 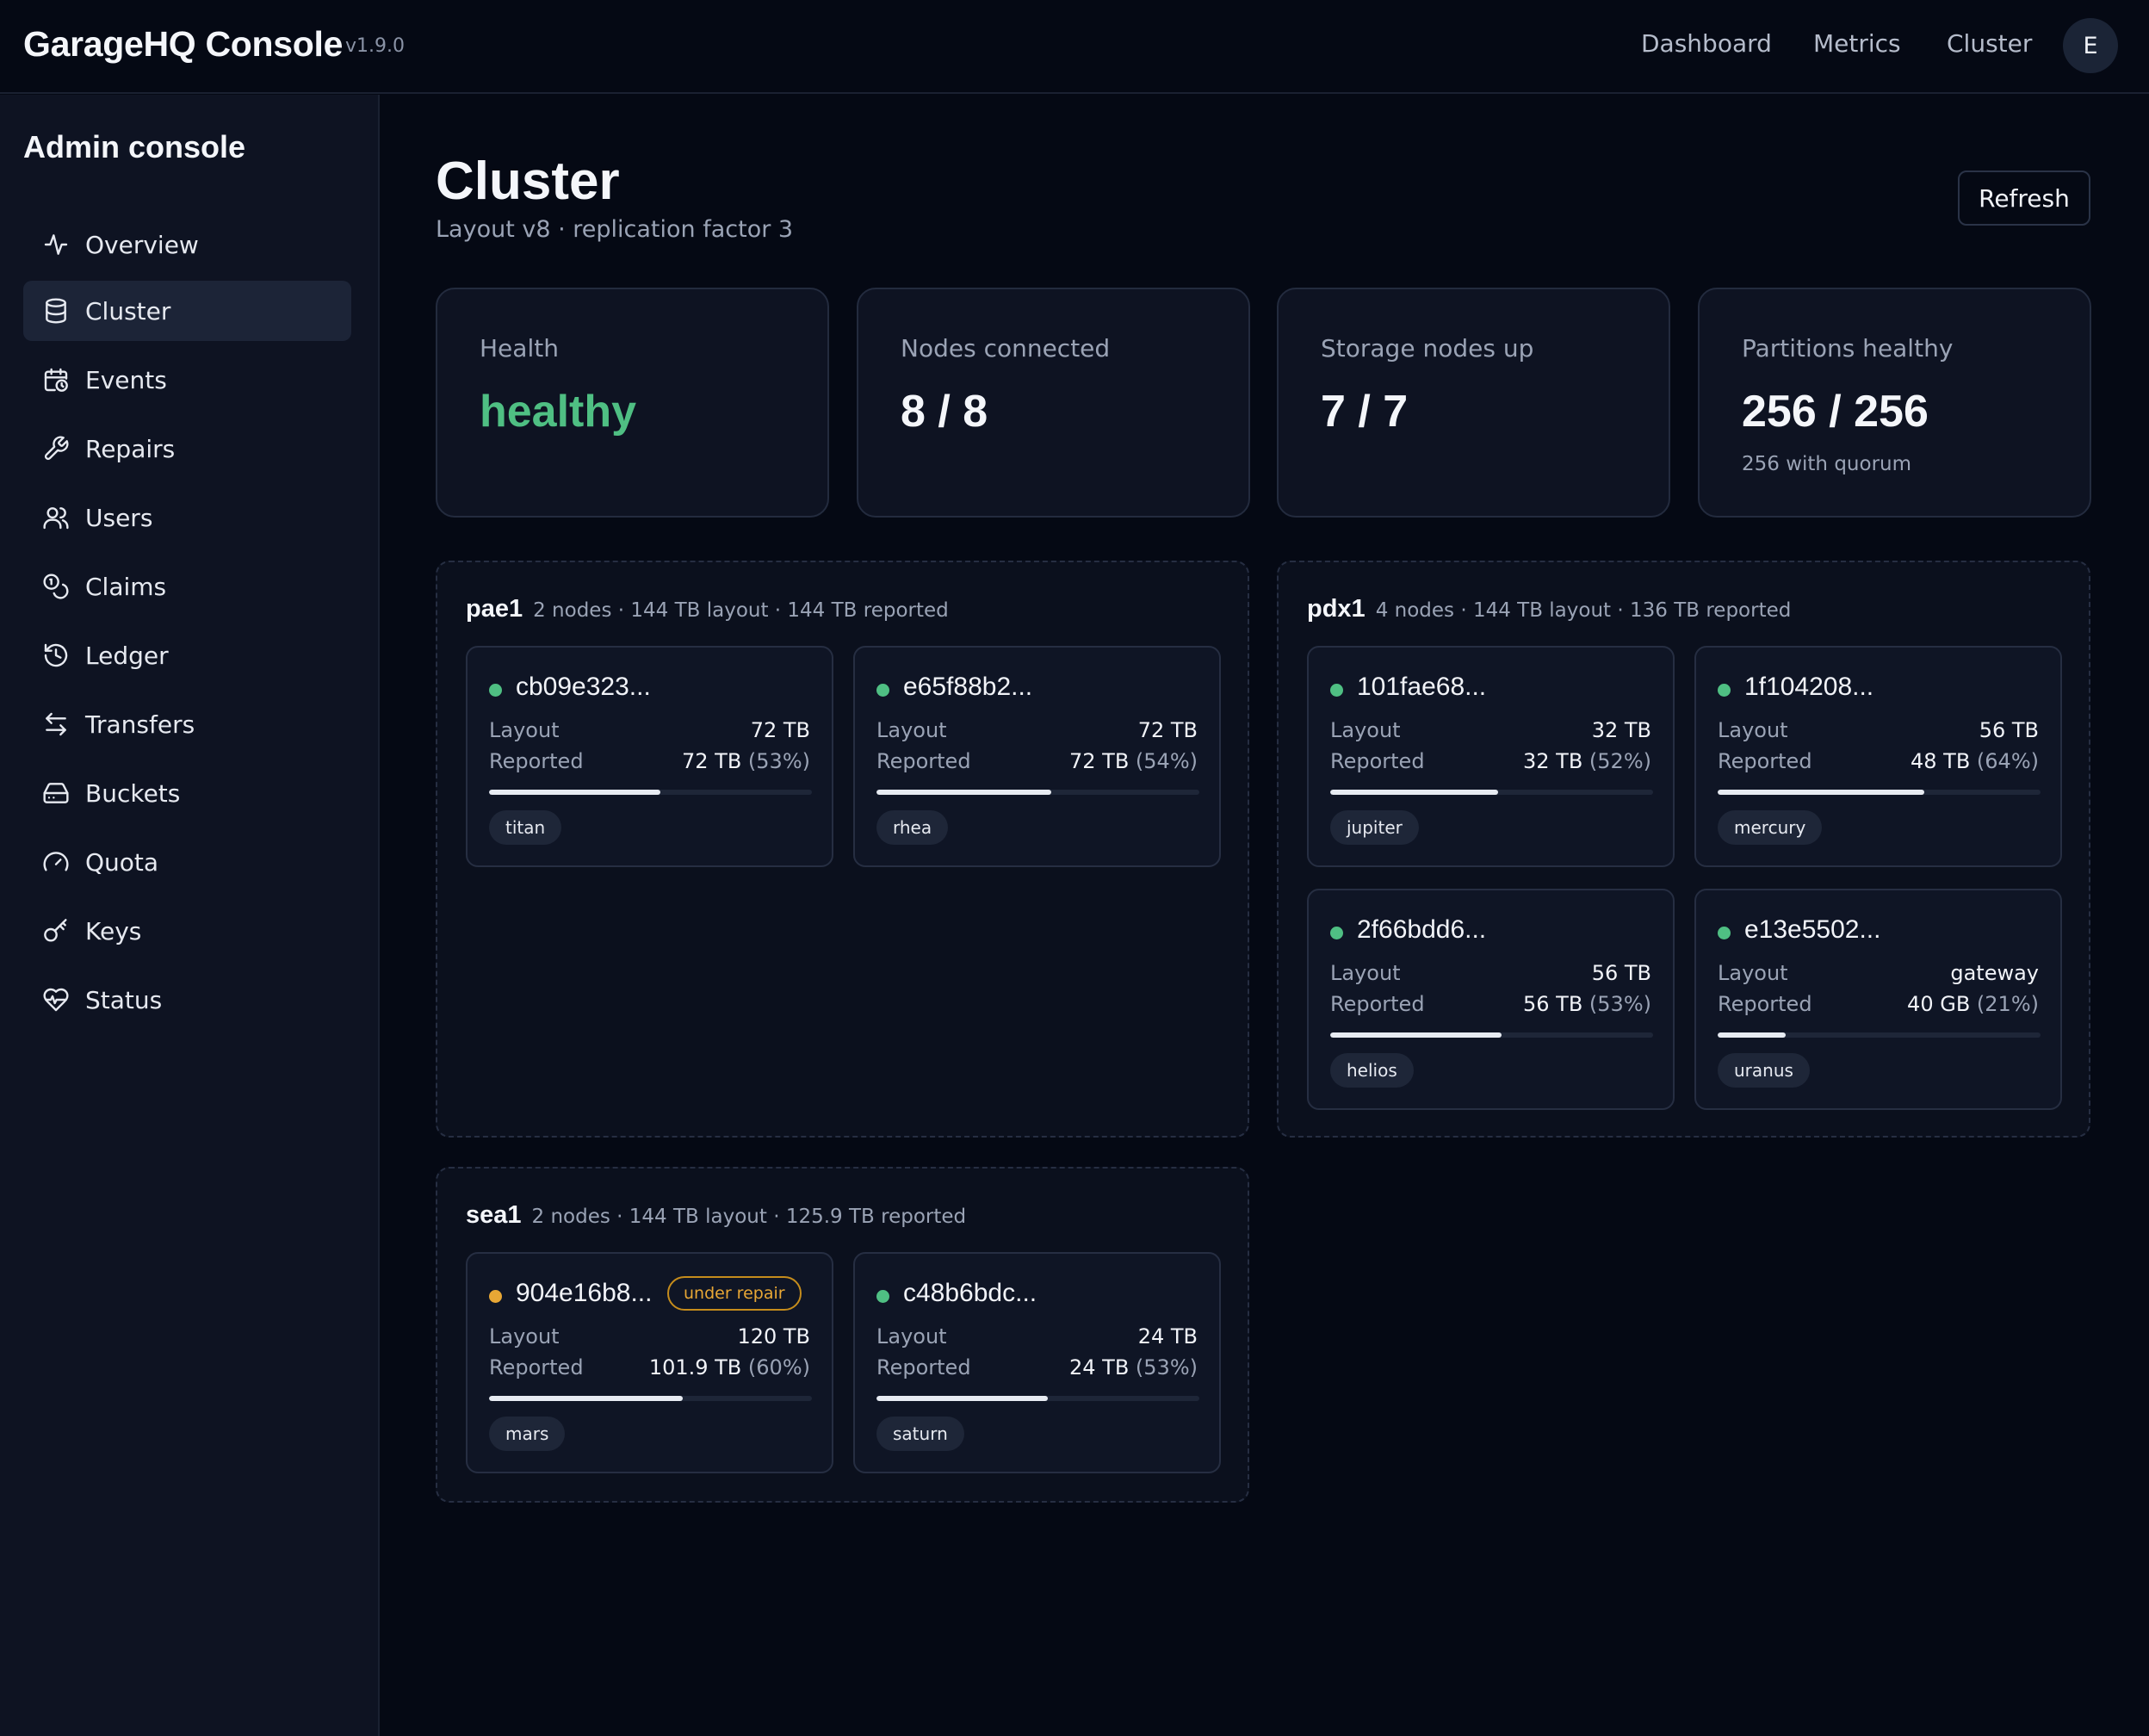 I want to click on app-title: GarageHQ Console, so click(x=183, y=44).